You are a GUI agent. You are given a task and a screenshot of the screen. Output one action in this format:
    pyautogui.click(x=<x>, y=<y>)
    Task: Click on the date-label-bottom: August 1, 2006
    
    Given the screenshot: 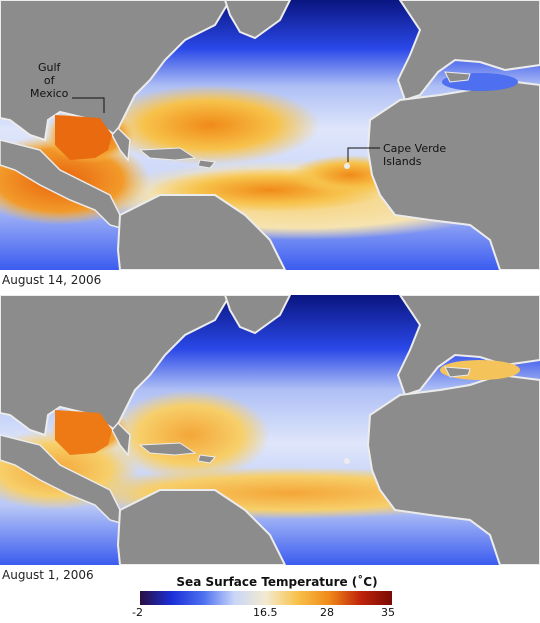 What is the action you would take?
    pyautogui.click(x=48, y=575)
    